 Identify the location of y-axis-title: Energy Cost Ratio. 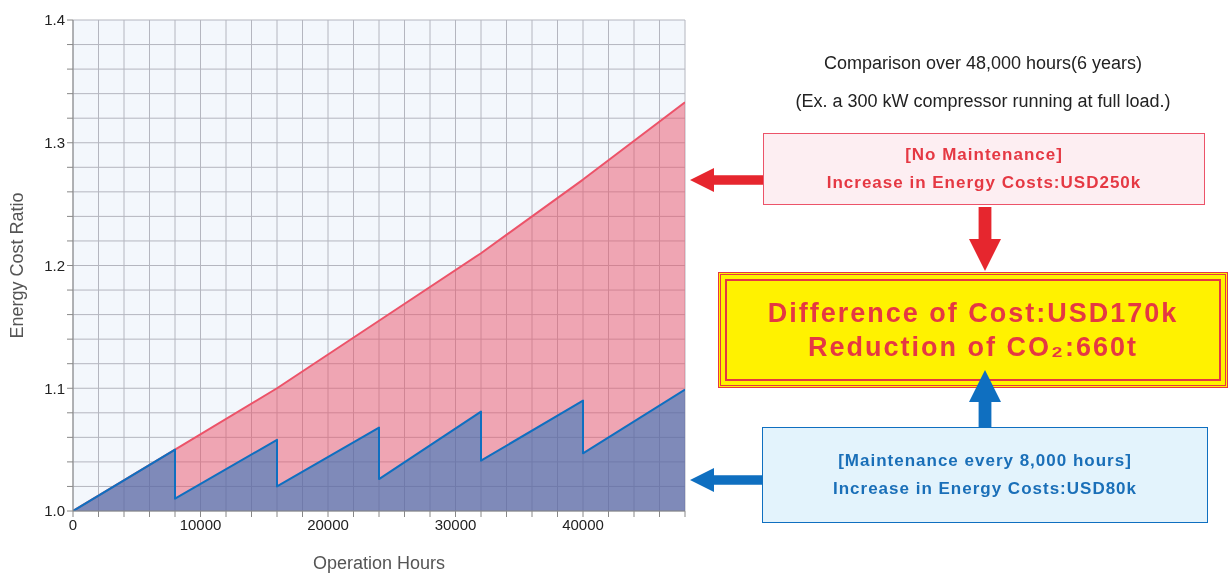
(17, 265).